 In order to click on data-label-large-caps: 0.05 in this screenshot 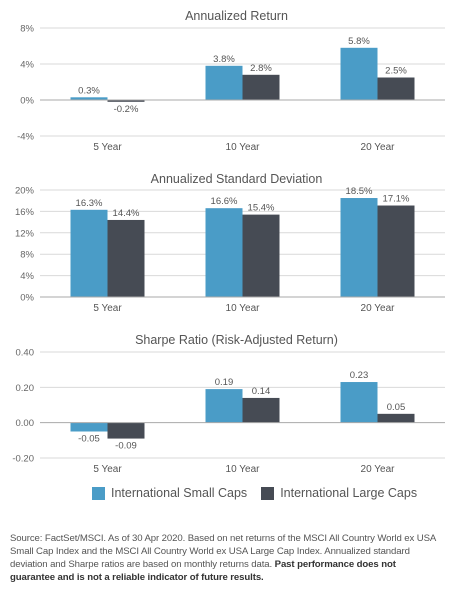, I will do `click(396, 407)`.